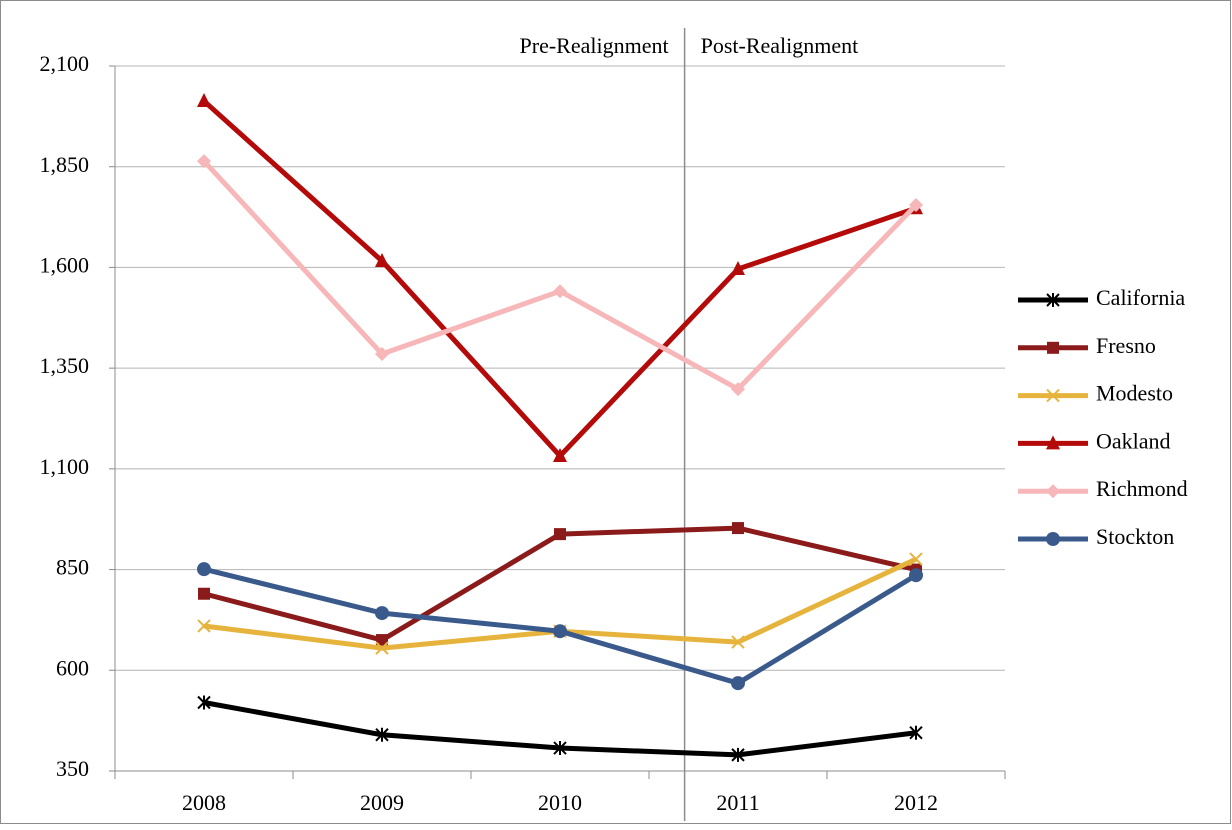 The height and width of the screenshot is (830, 1232). What do you see at coordinates (780, 45) in the screenshot?
I see `annotation: Post-Realignment` at bounding box center [780, 45].